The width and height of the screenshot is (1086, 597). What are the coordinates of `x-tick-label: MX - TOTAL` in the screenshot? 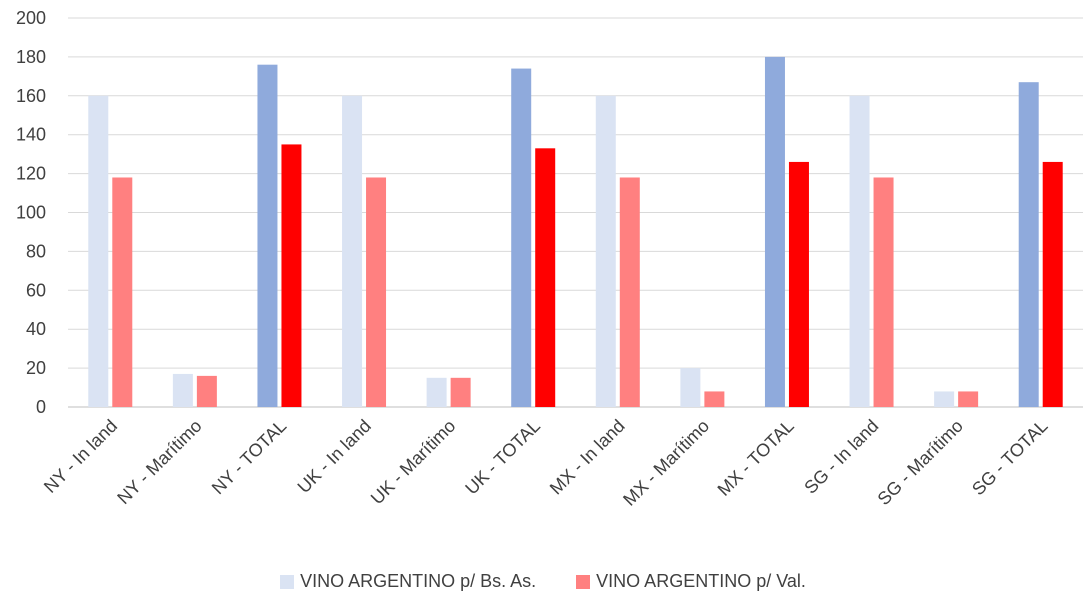 It's located at (756, 458).